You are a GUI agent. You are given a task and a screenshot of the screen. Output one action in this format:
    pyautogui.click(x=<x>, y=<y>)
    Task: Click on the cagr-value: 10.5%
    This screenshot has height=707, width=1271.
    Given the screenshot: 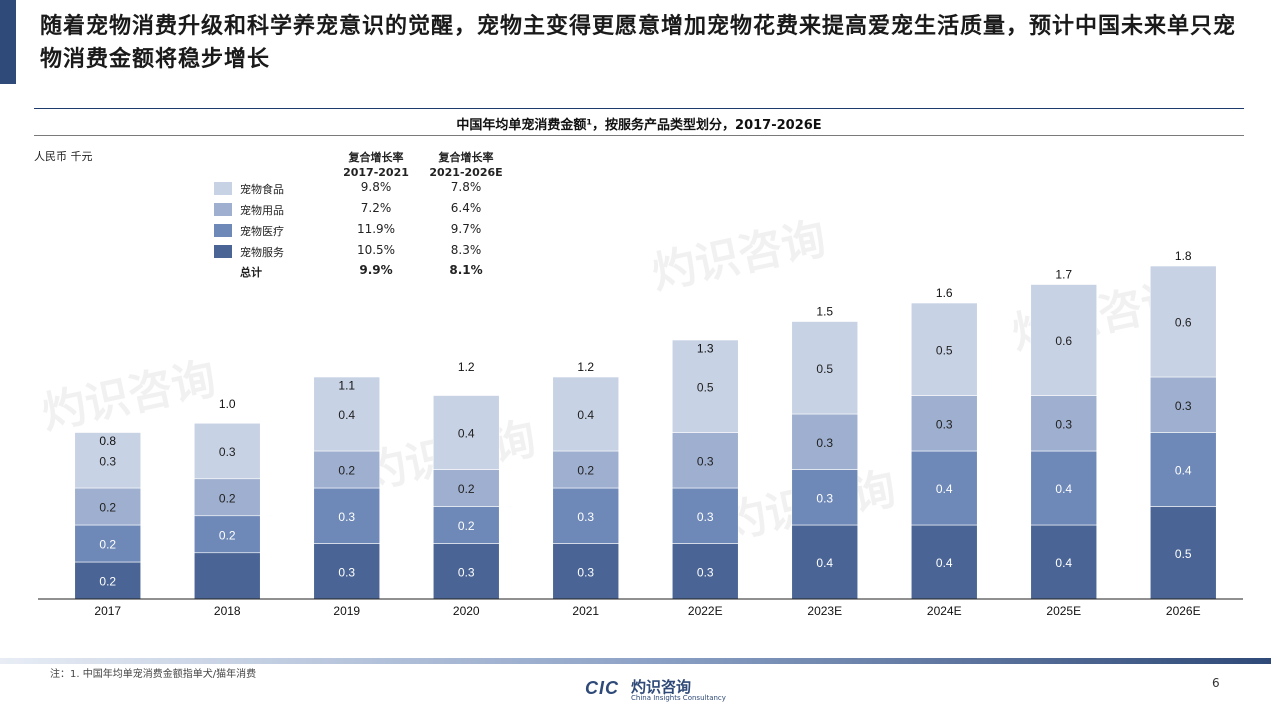 What is the action you would take?
    pyautogui.click(x=376, y=250)
    